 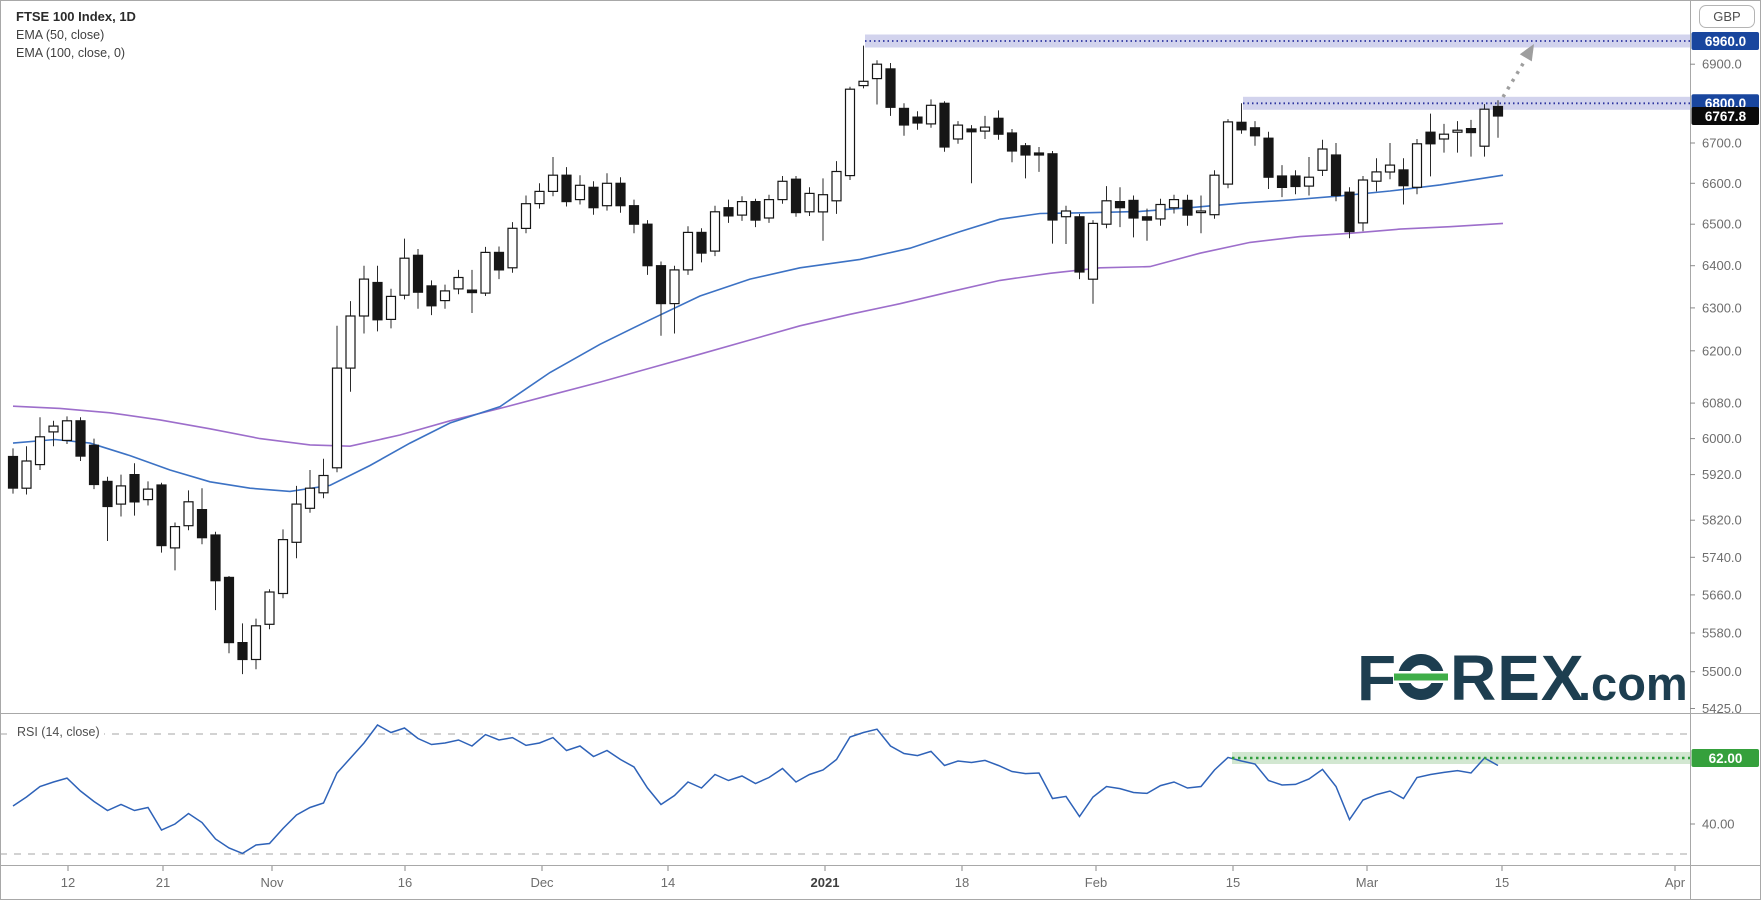 I want to click on price-tick-label: 5500.0, so click(x=1722, y=671).